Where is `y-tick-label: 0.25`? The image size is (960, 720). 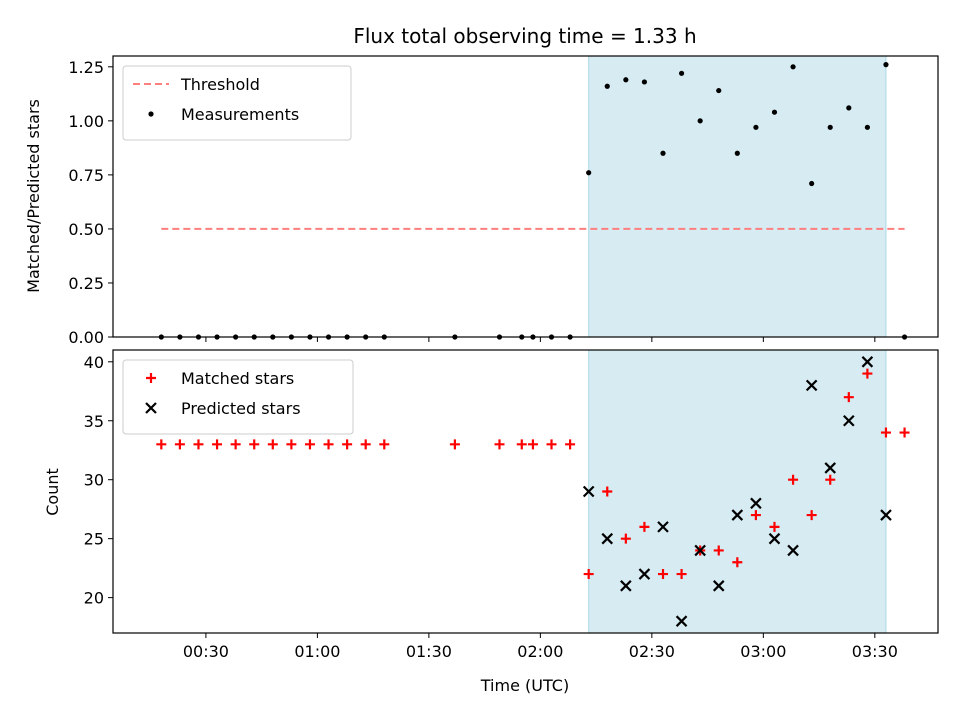 y-tick-label: 0.25 is located at coordinates (86, 283).